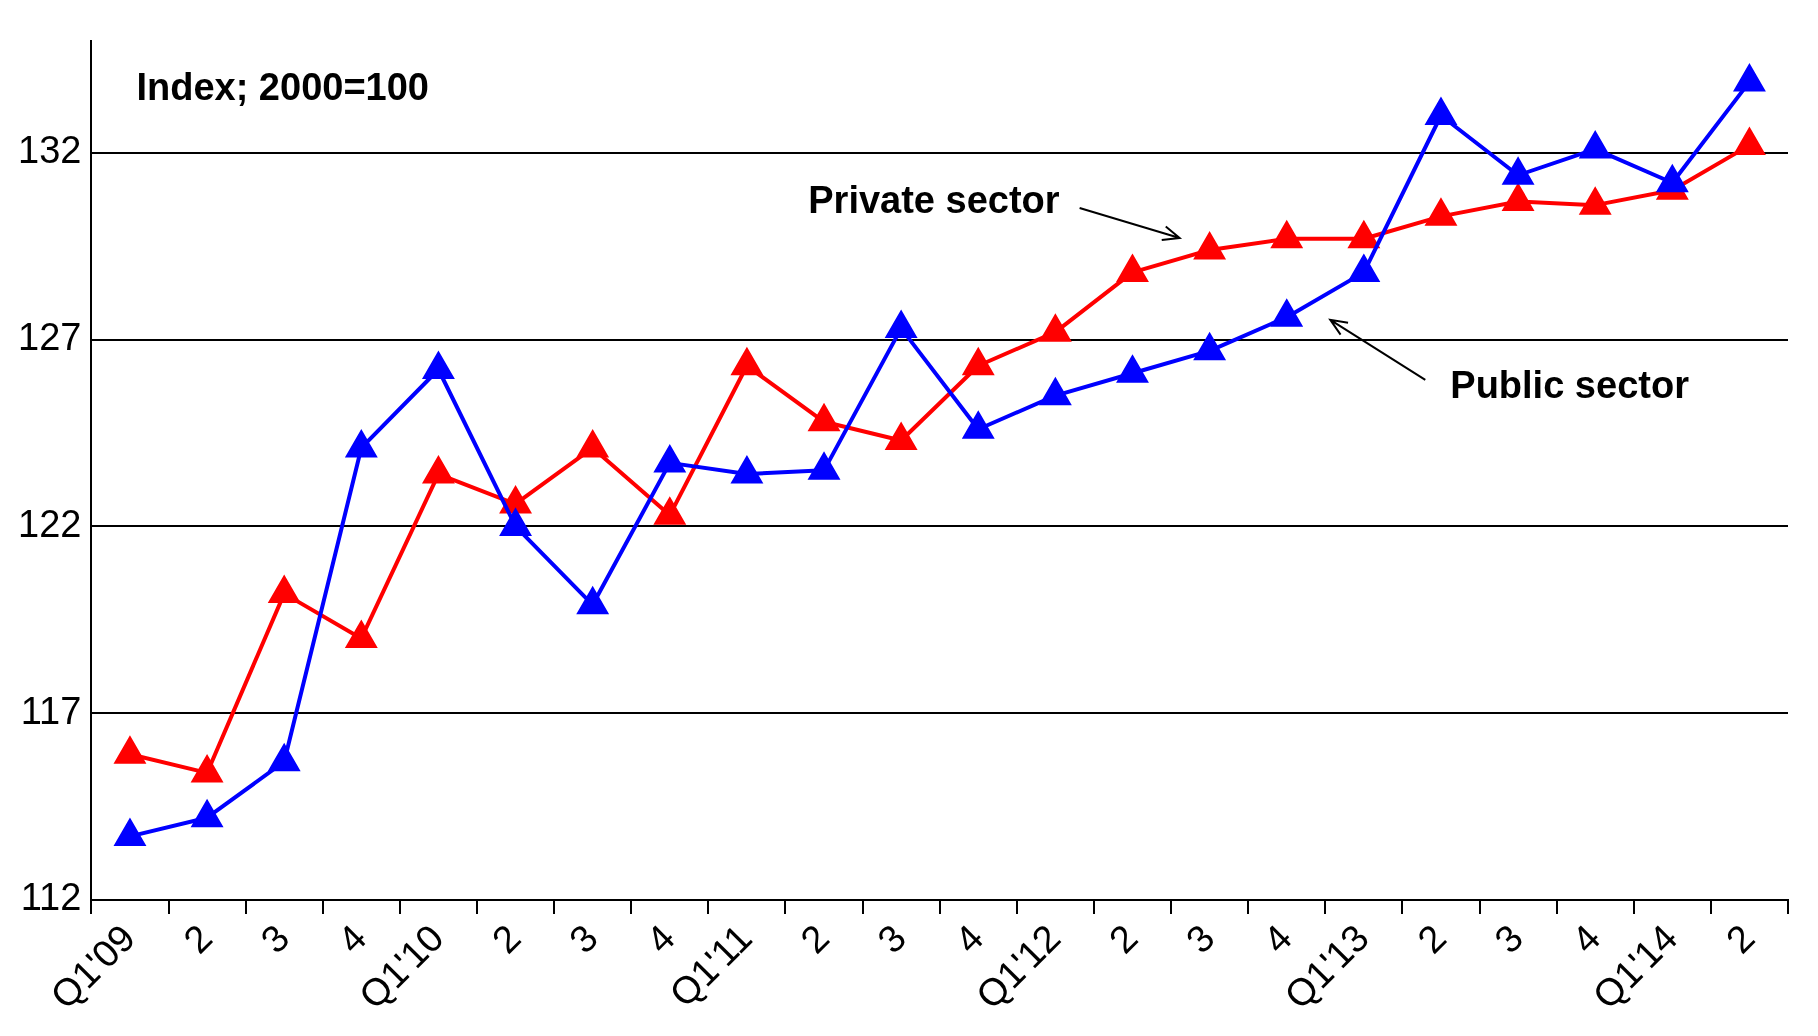 This screenshot has height=1036, width=1818. What do you see at coordinates (282, 87) in the screenshot?
I see `annotation: Index; 2000=100` at bounding box center [282, 87].